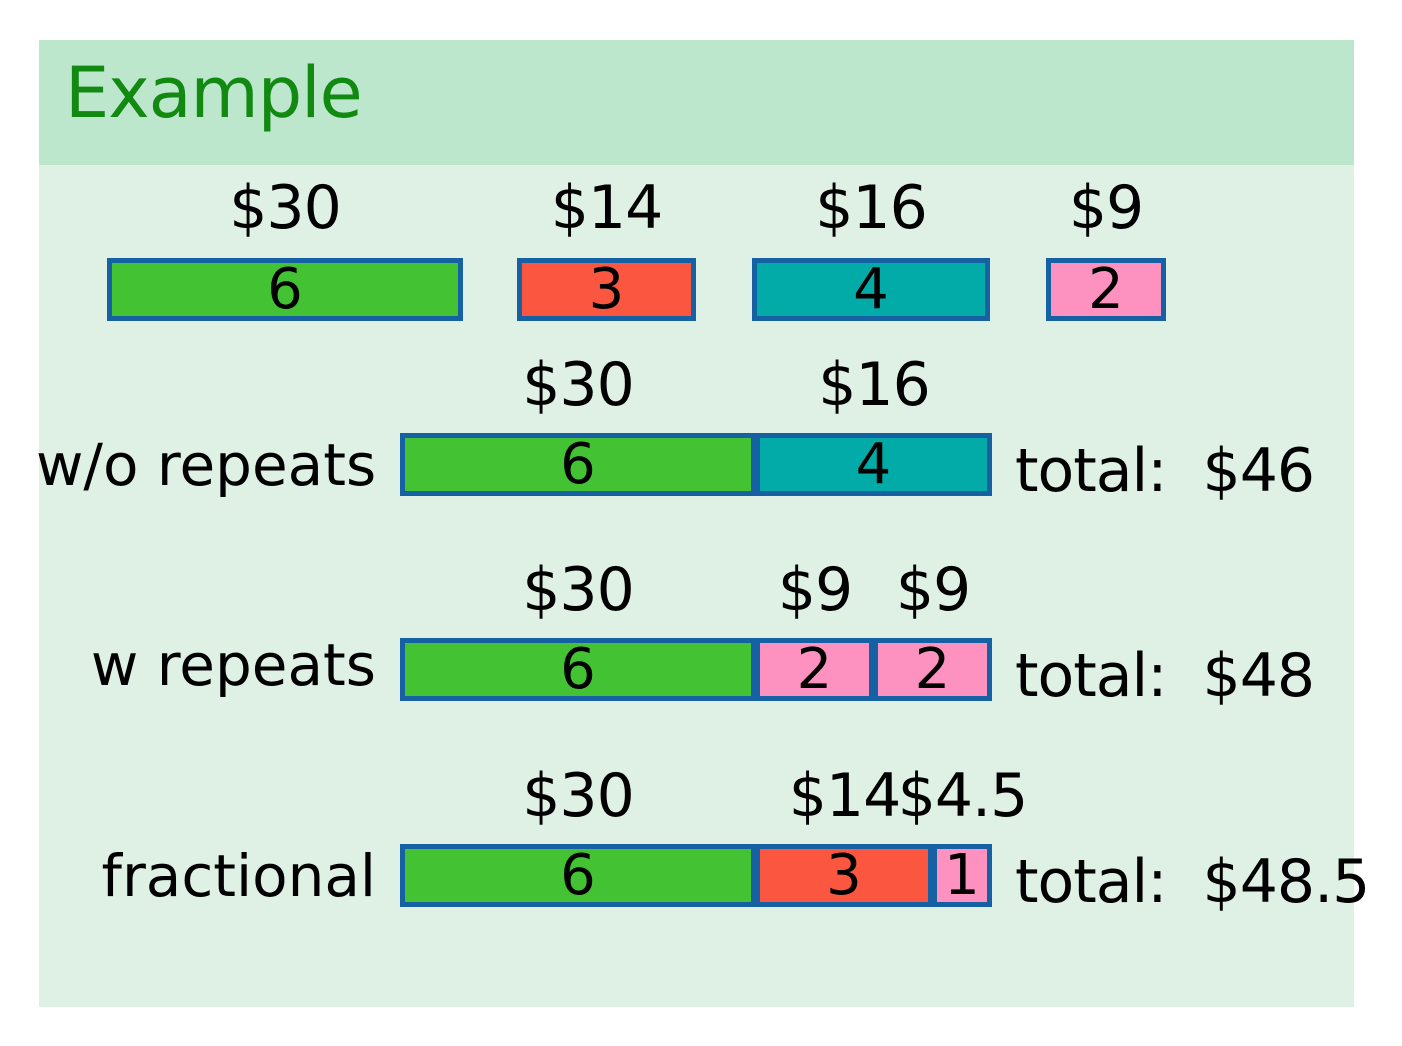 The height and width of the screenshot is (1046, 1402). Describe the element at coordinates (871, 289) in the screenshot. I see `item-bar: 4` at that location.